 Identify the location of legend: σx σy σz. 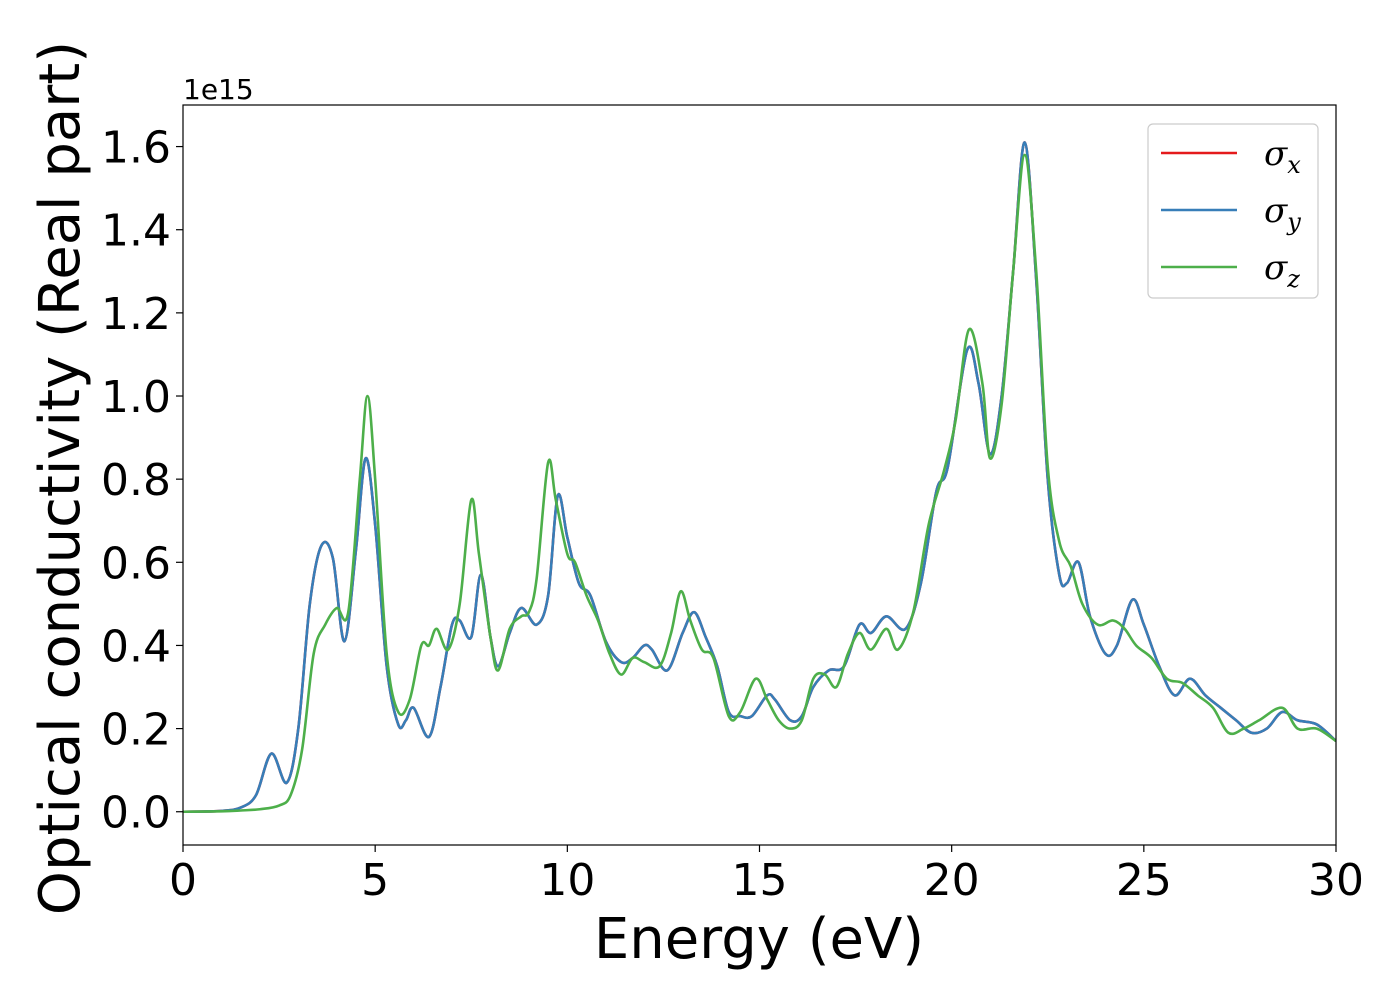
(1233, 211).